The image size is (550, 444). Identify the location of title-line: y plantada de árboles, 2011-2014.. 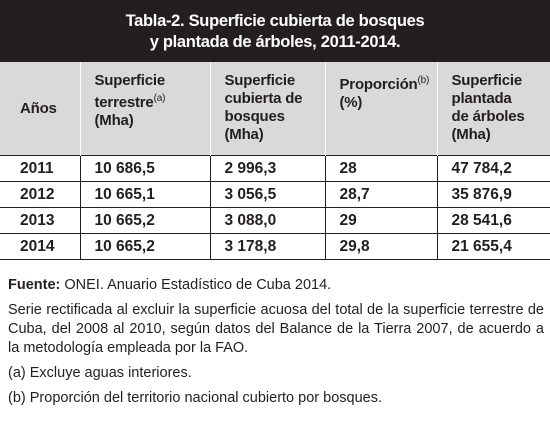
(275, 42).